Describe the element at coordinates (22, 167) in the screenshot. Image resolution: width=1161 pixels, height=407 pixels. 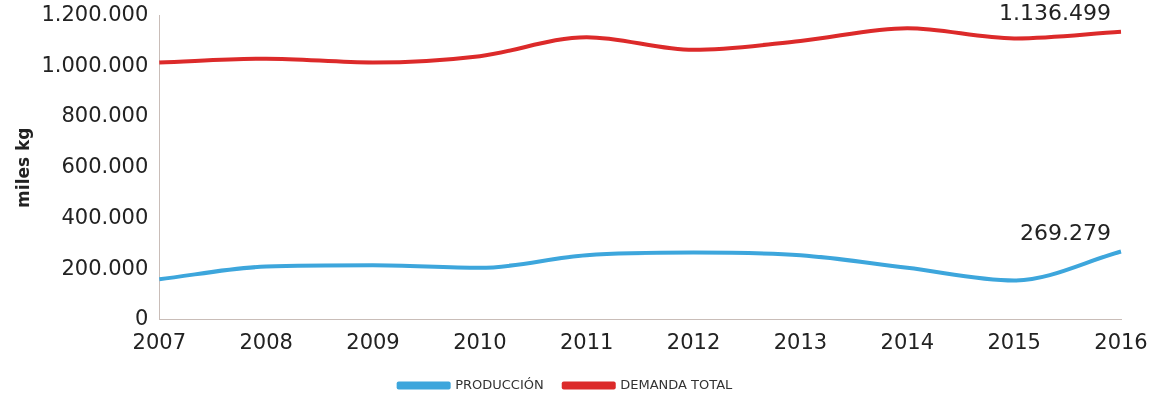
I see `y-axis-title: miles kg` at that location.